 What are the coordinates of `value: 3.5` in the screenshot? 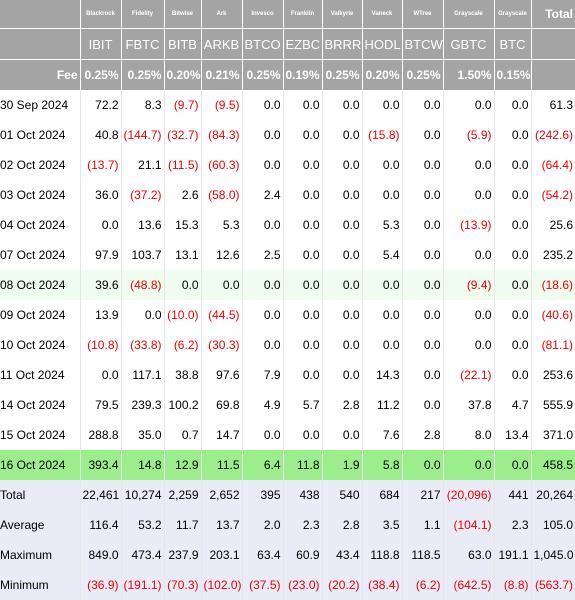 It's located at (381, 525).